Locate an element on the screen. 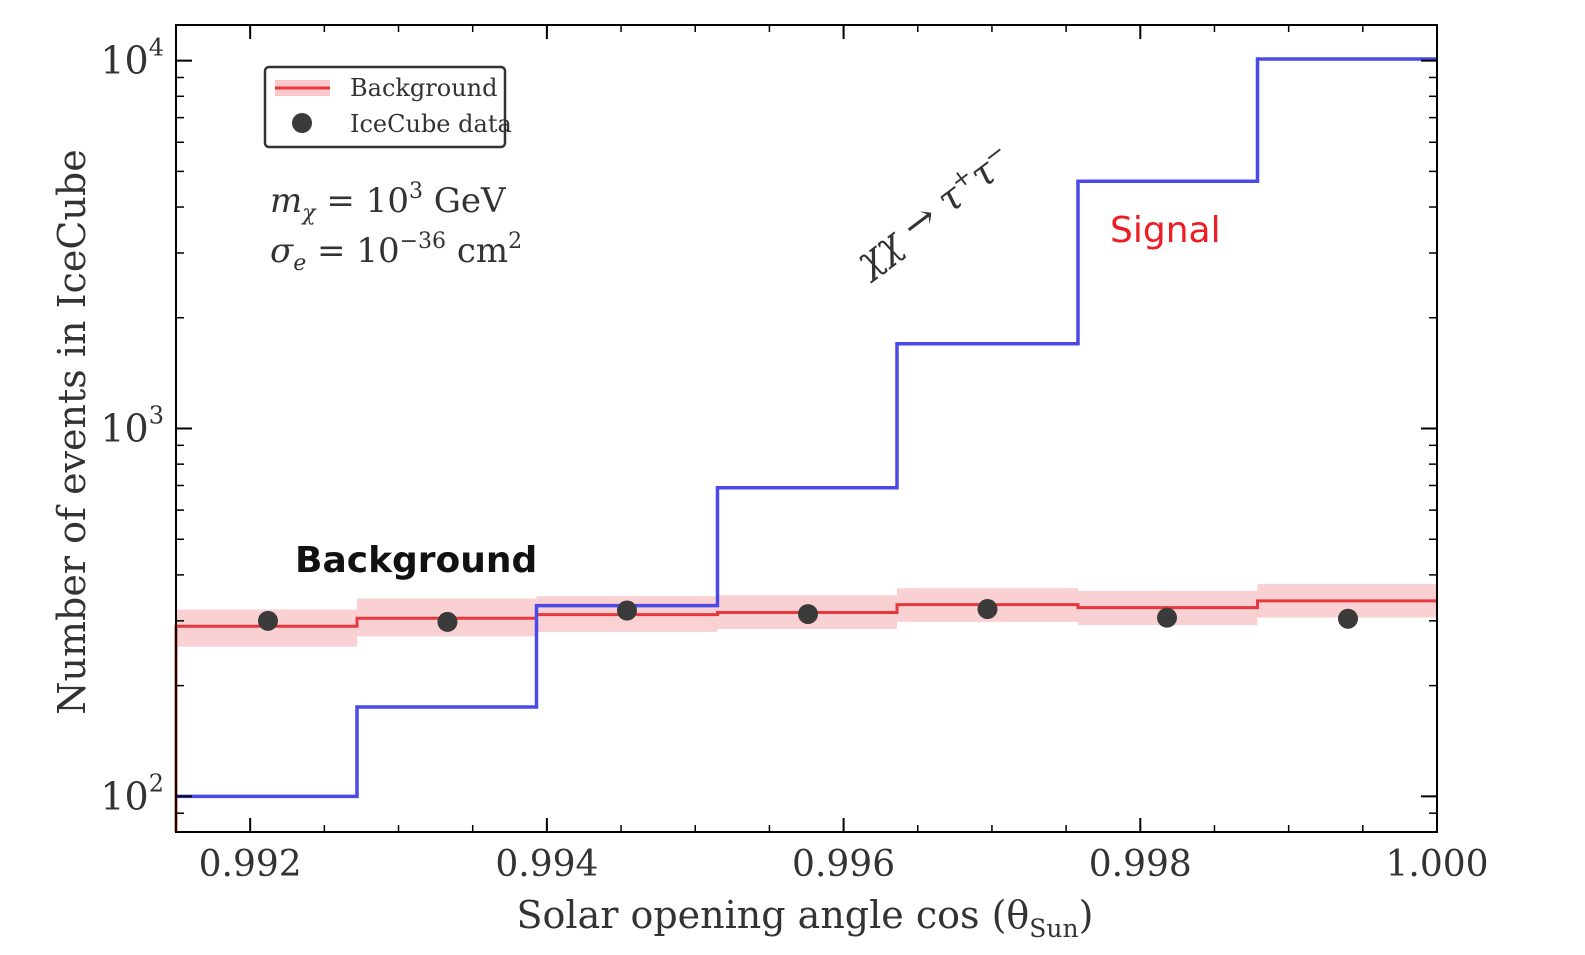 The height and width of the screenshot is (955, 1585). x-tick-label: 0.996 is located at coordinates (843, 864).